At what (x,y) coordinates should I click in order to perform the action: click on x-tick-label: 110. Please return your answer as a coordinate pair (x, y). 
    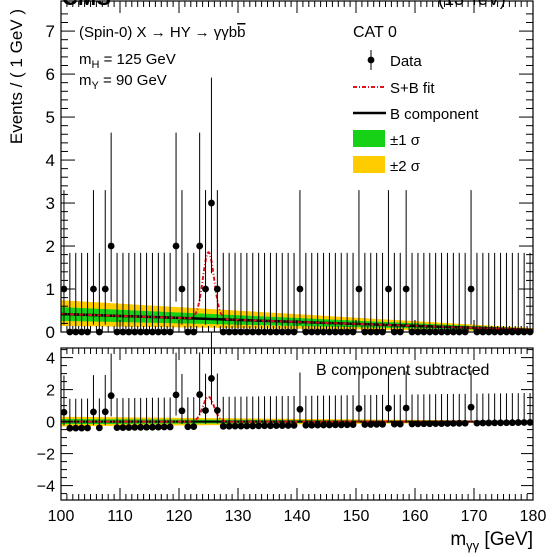
    Looking at the image, I should click on (120, 516).